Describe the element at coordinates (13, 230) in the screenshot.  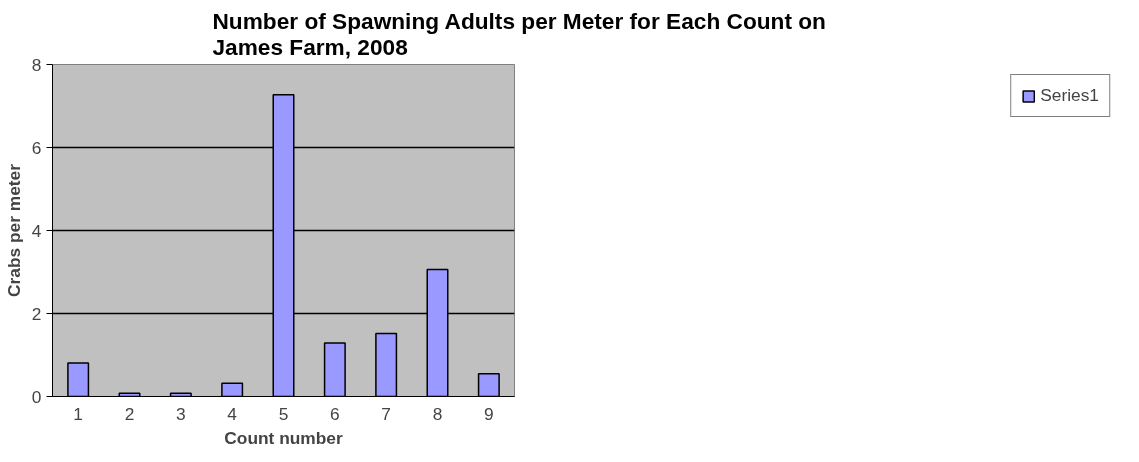
I see `y-axis-title: Crabs per meter` at that location.